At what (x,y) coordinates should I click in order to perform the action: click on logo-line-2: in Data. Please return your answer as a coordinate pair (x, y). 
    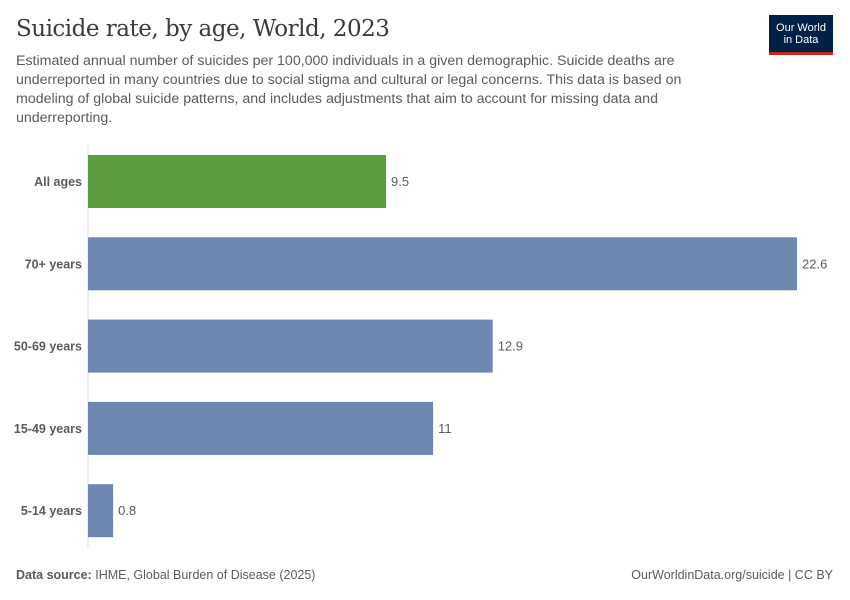
    Looking at the image, I should click on (801, 39).